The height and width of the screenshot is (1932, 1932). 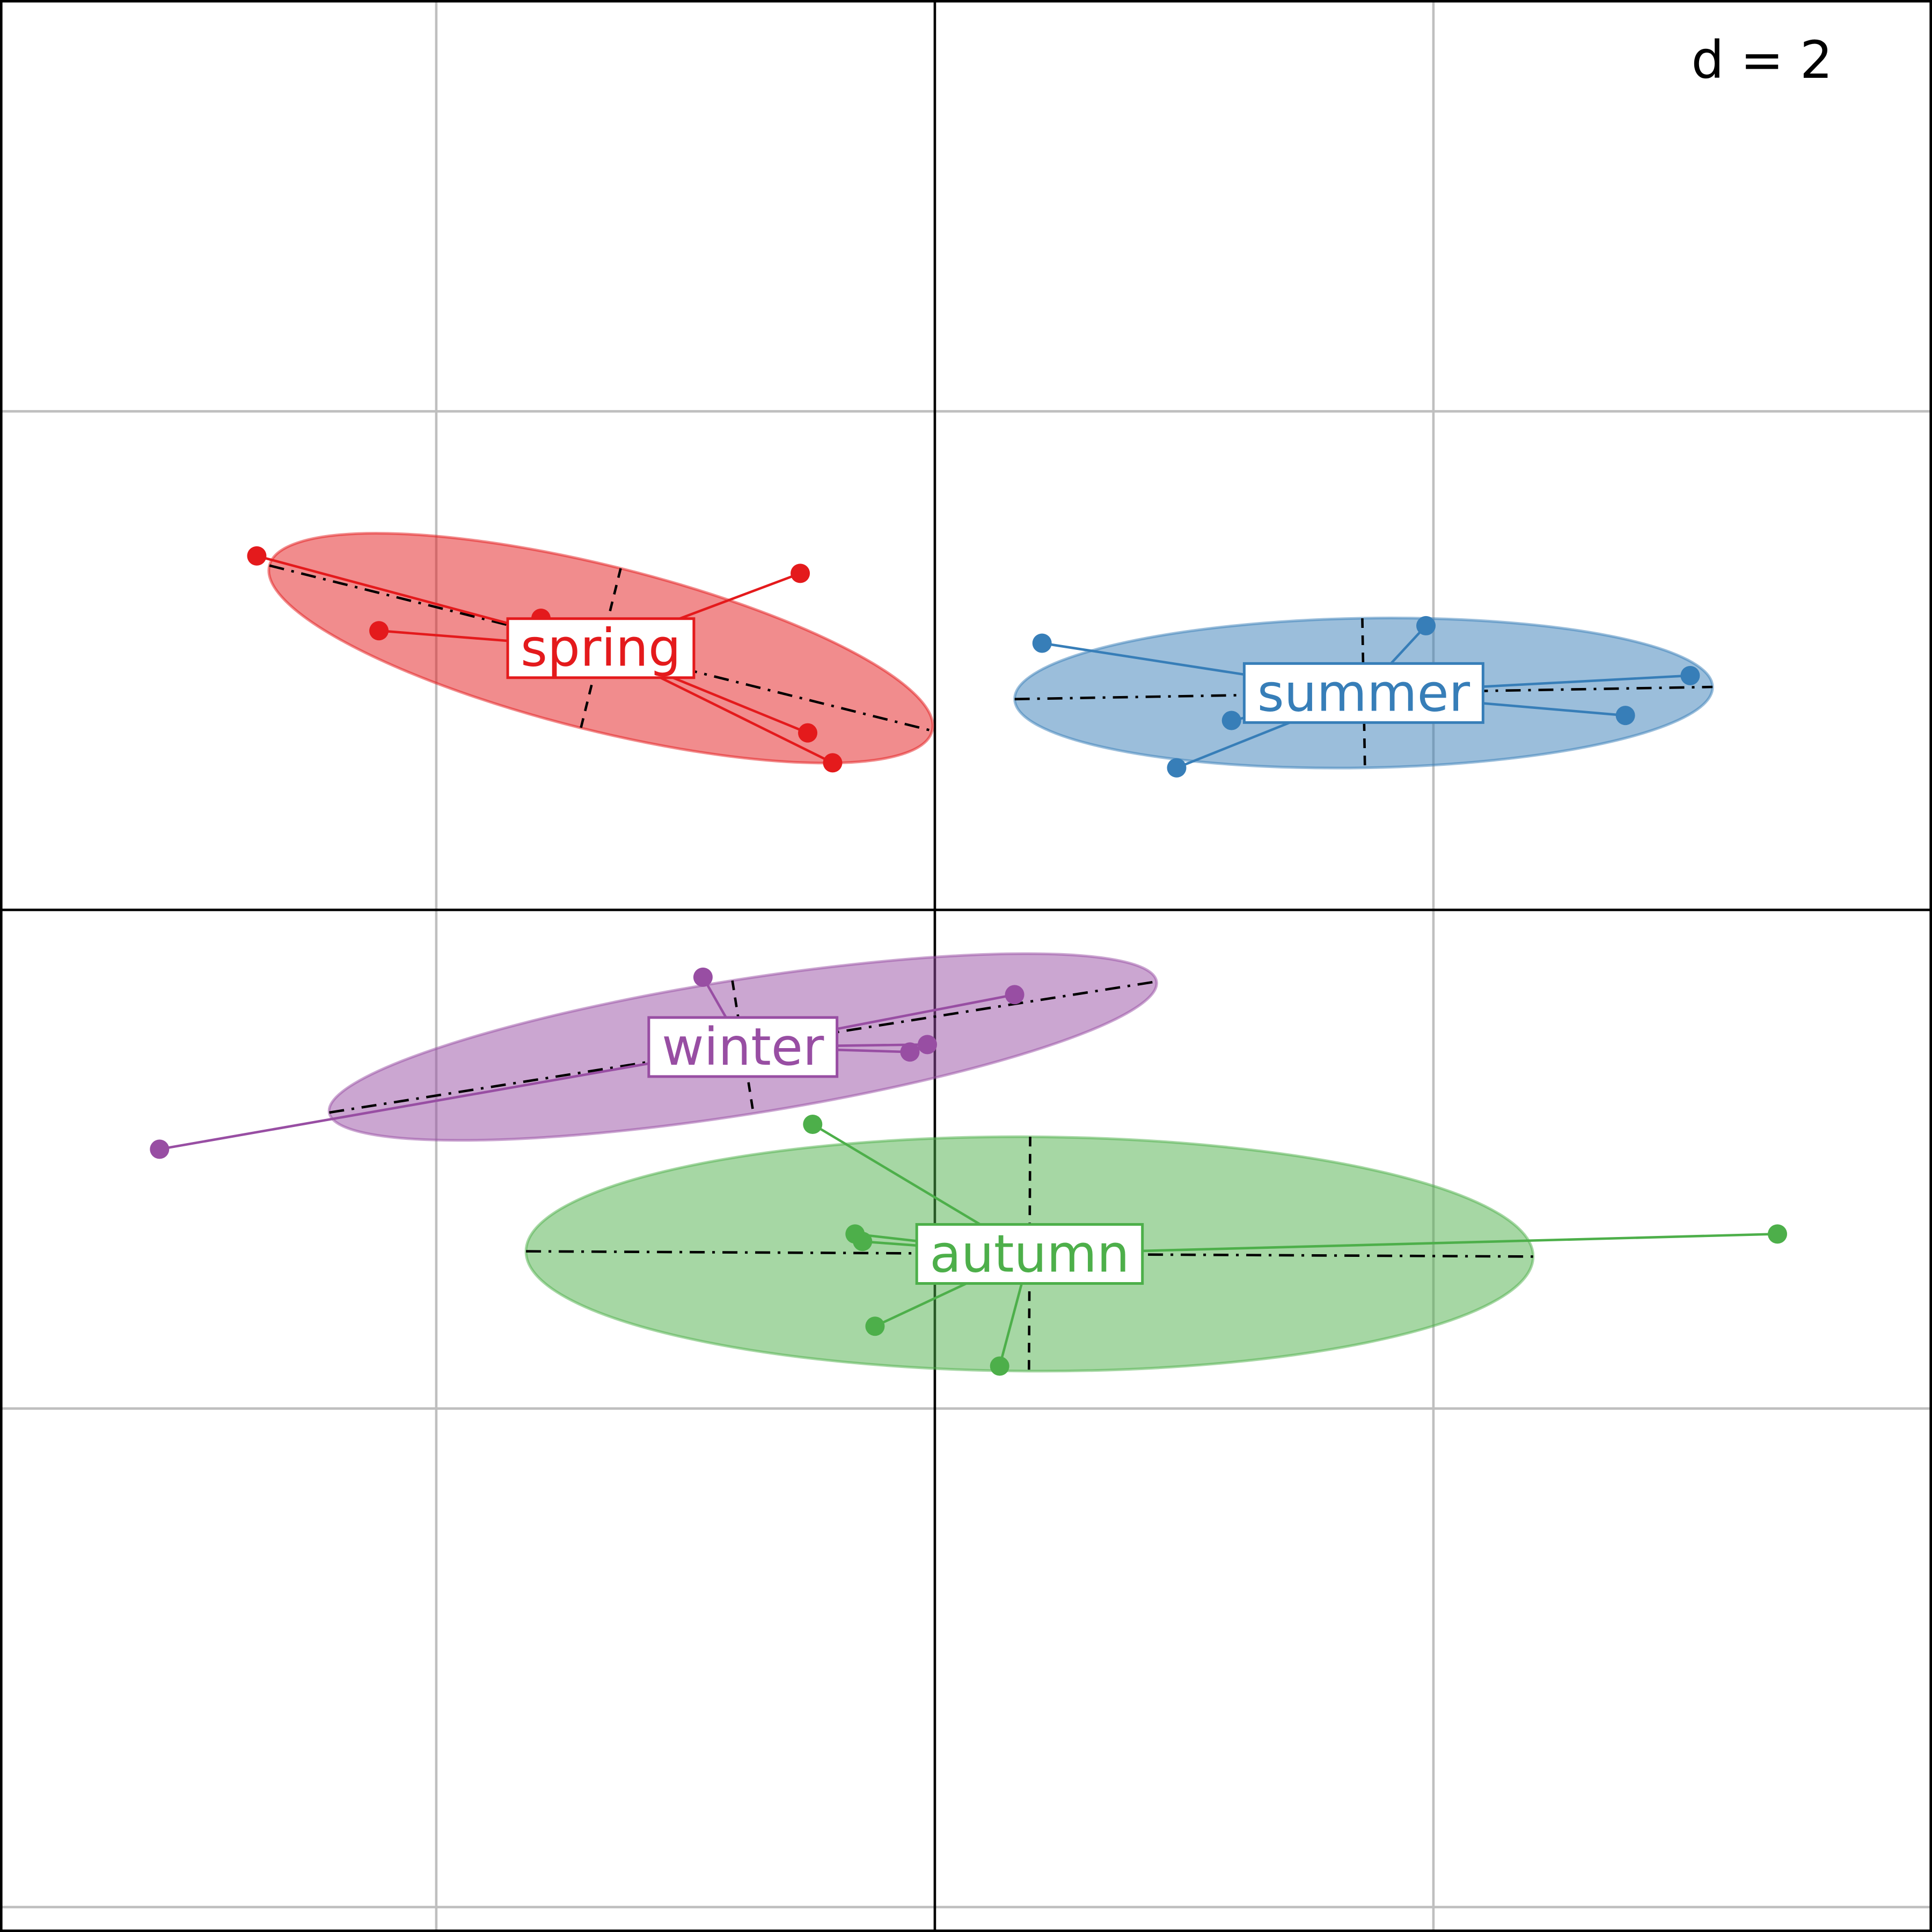 I want to click on summer-label: summer, so click(x=1363, y=693).